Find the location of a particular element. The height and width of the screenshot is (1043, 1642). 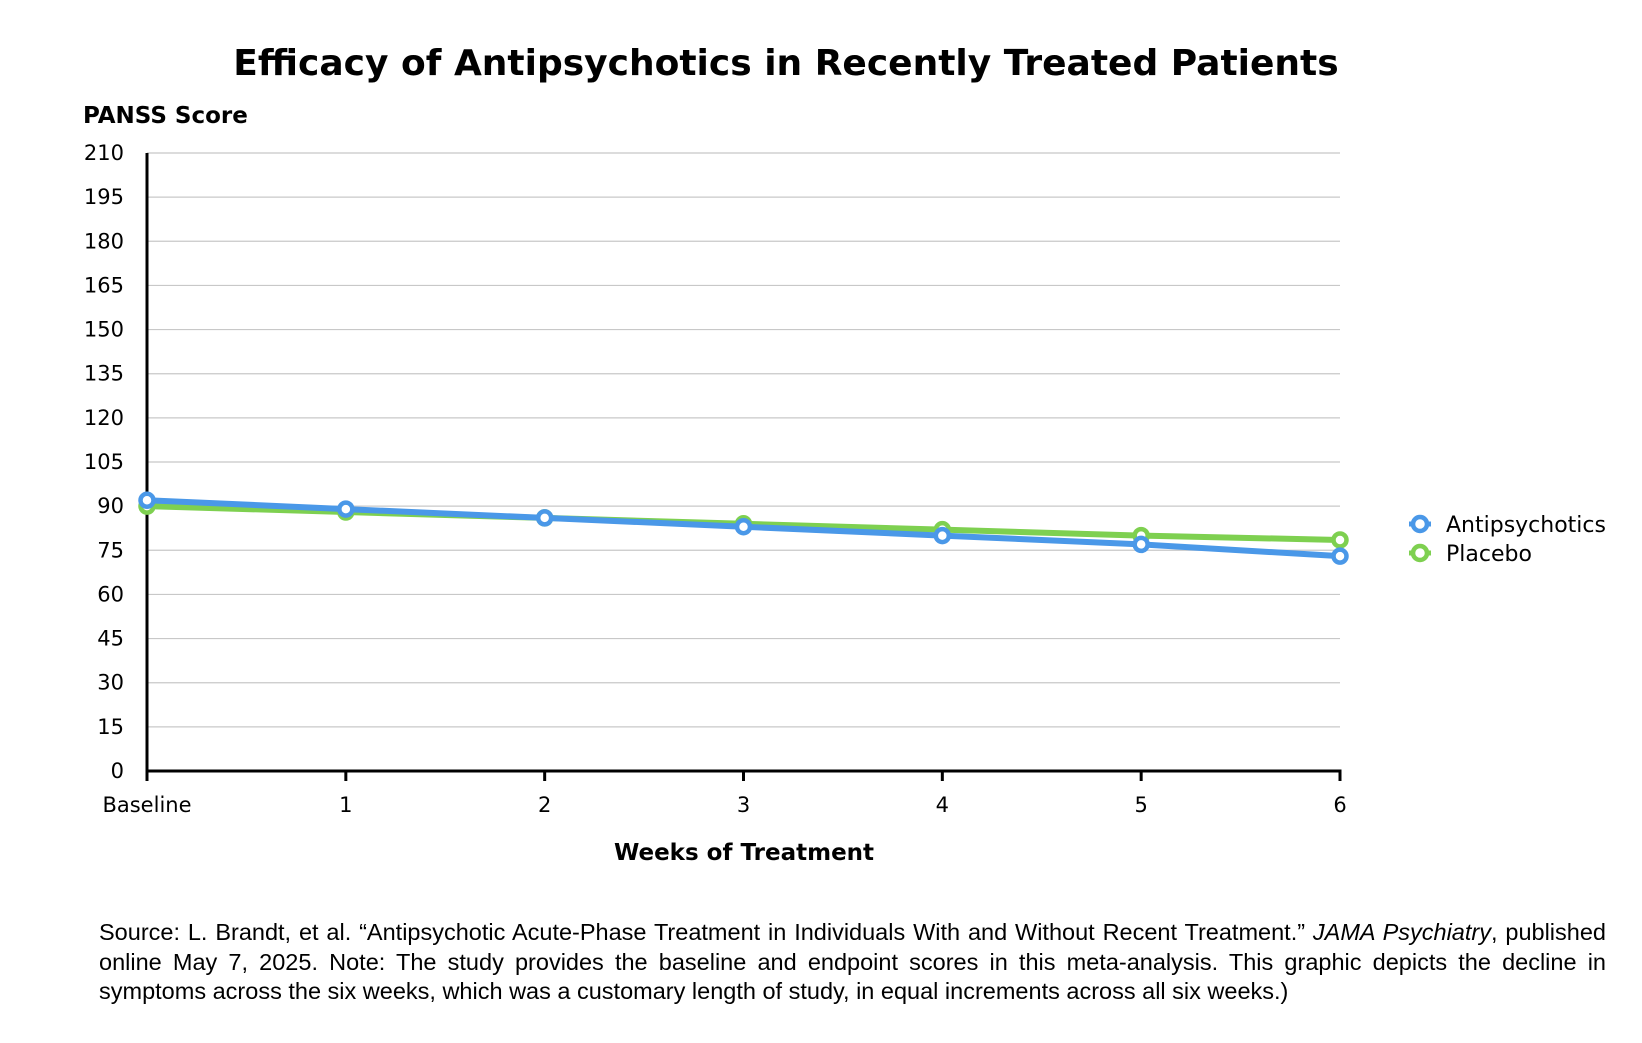

legend-label: Antipsychotics is located at coordinates (1526, 525).